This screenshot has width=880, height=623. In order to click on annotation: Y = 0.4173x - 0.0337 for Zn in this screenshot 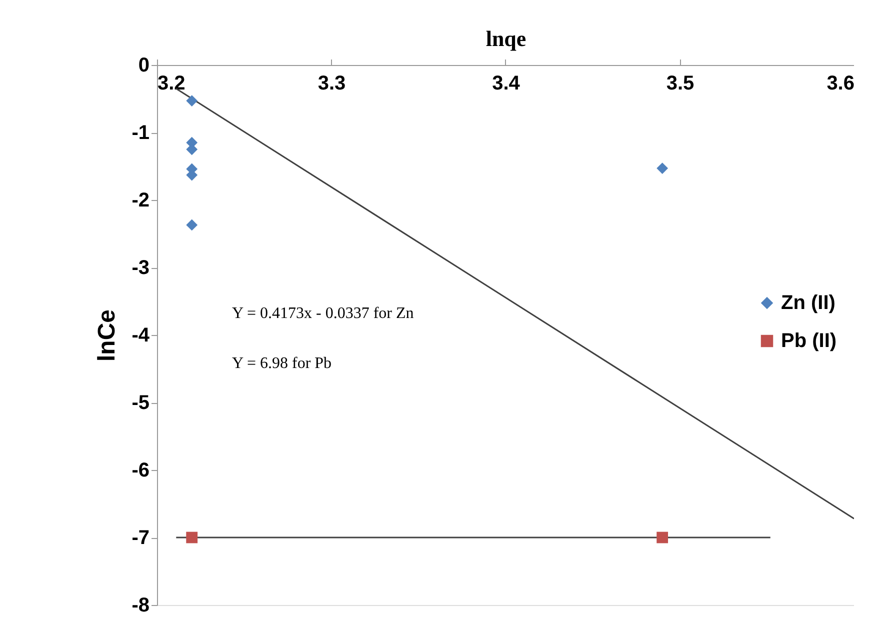, I will do `click(323, 313)`.